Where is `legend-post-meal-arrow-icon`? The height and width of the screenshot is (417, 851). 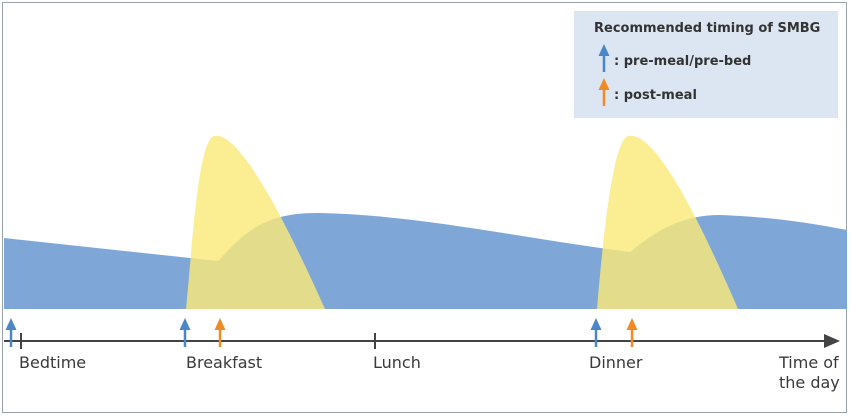
legend-post-meal-arrow-icon is located at coordinates (604, 92).